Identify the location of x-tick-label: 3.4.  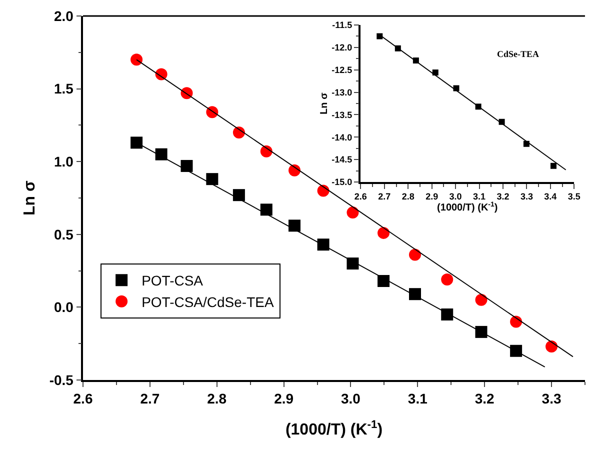
(550, 197).